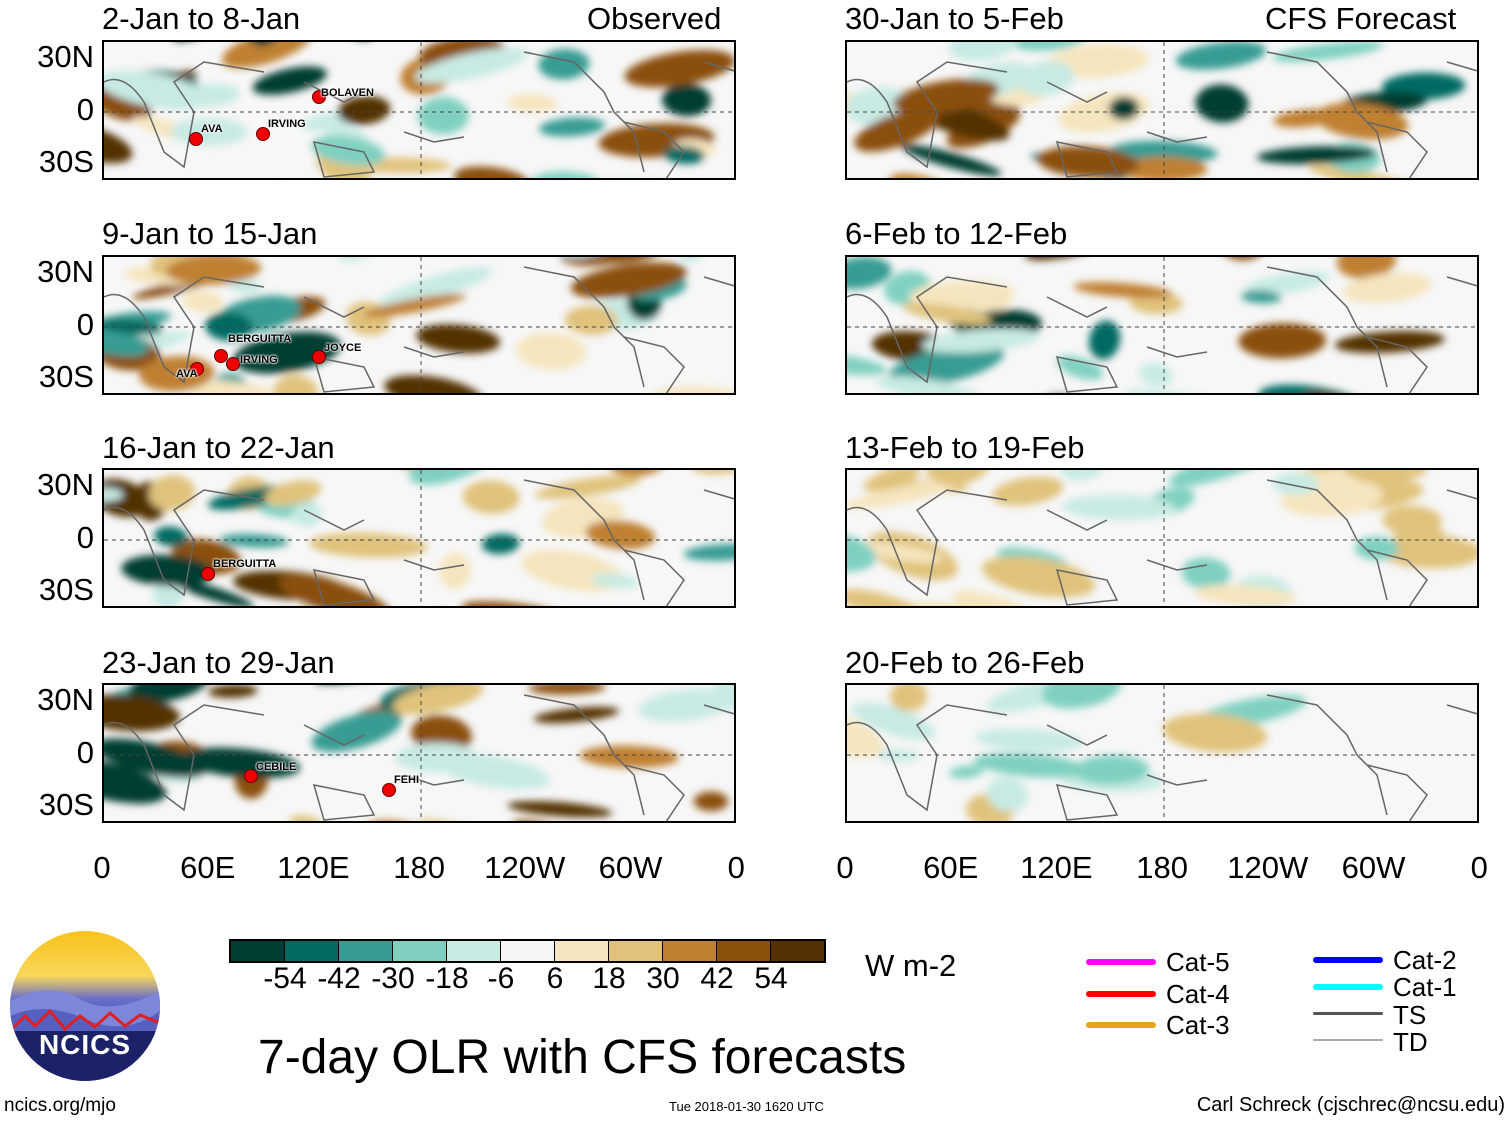 This screenshot has height=1121, width=1510. I want to click on legend-label: Cat-2, so click(1425, 960).